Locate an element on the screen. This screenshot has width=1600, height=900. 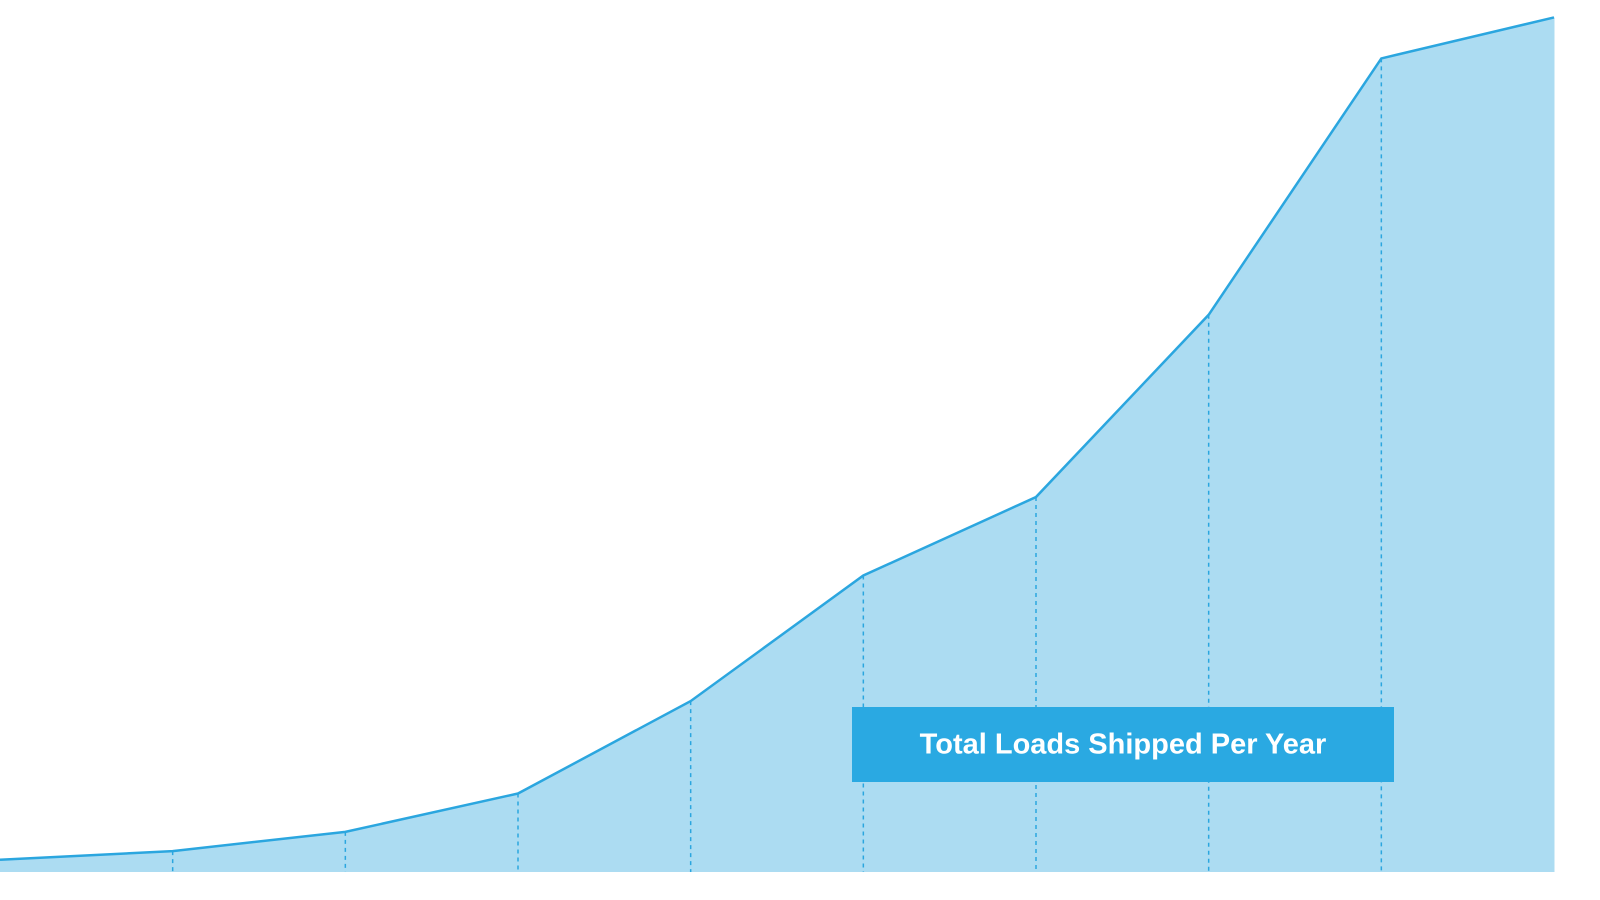
label-box is located at coordinates (1123, 744).